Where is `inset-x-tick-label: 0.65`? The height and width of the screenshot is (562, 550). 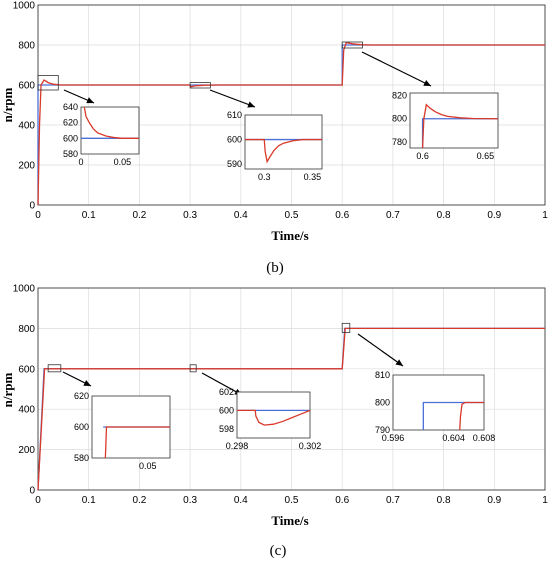
inset-x-tick-label: 0.65 is located at coordinates (486, 156).